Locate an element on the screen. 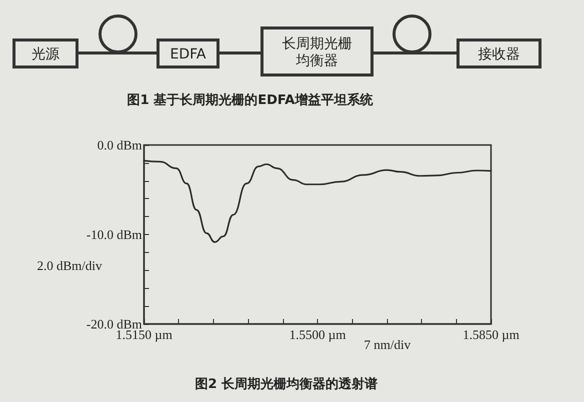 The height and width of the screenshot is (402, 584). text: 图1 基于长周期光栅的EDFA增益平坦系统 is located at coordinates (250, 100).